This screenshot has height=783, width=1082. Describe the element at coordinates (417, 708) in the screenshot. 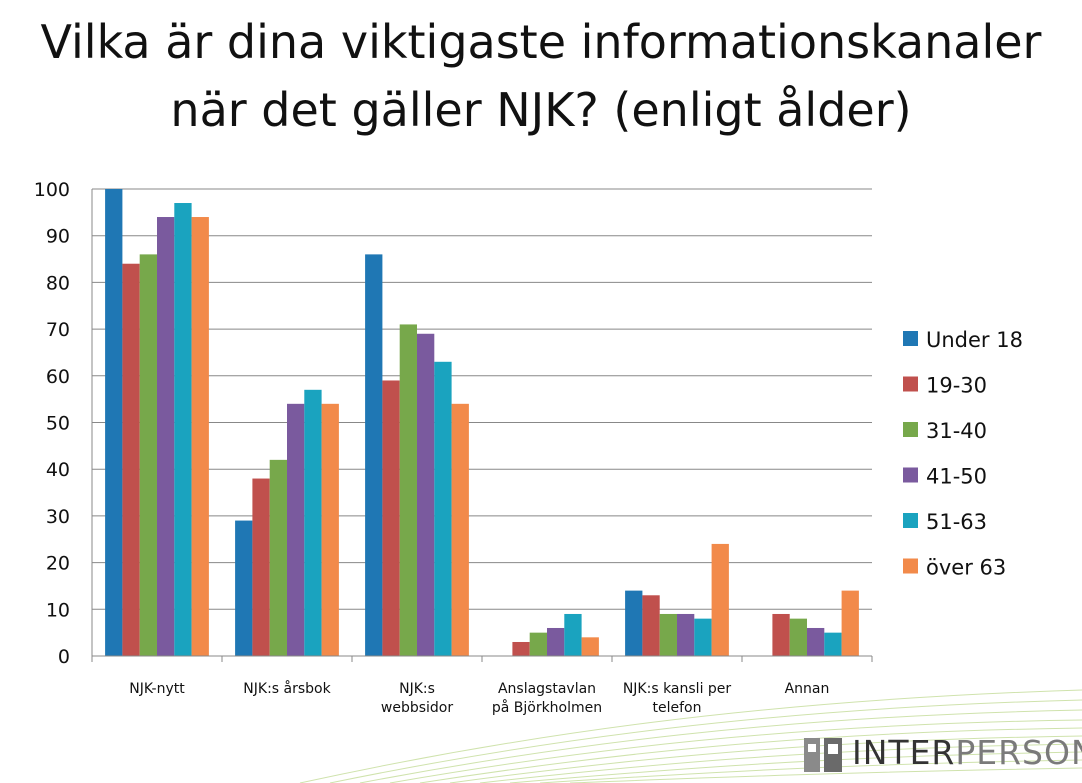

I see `x-tick-label: webbsidor` at that location.